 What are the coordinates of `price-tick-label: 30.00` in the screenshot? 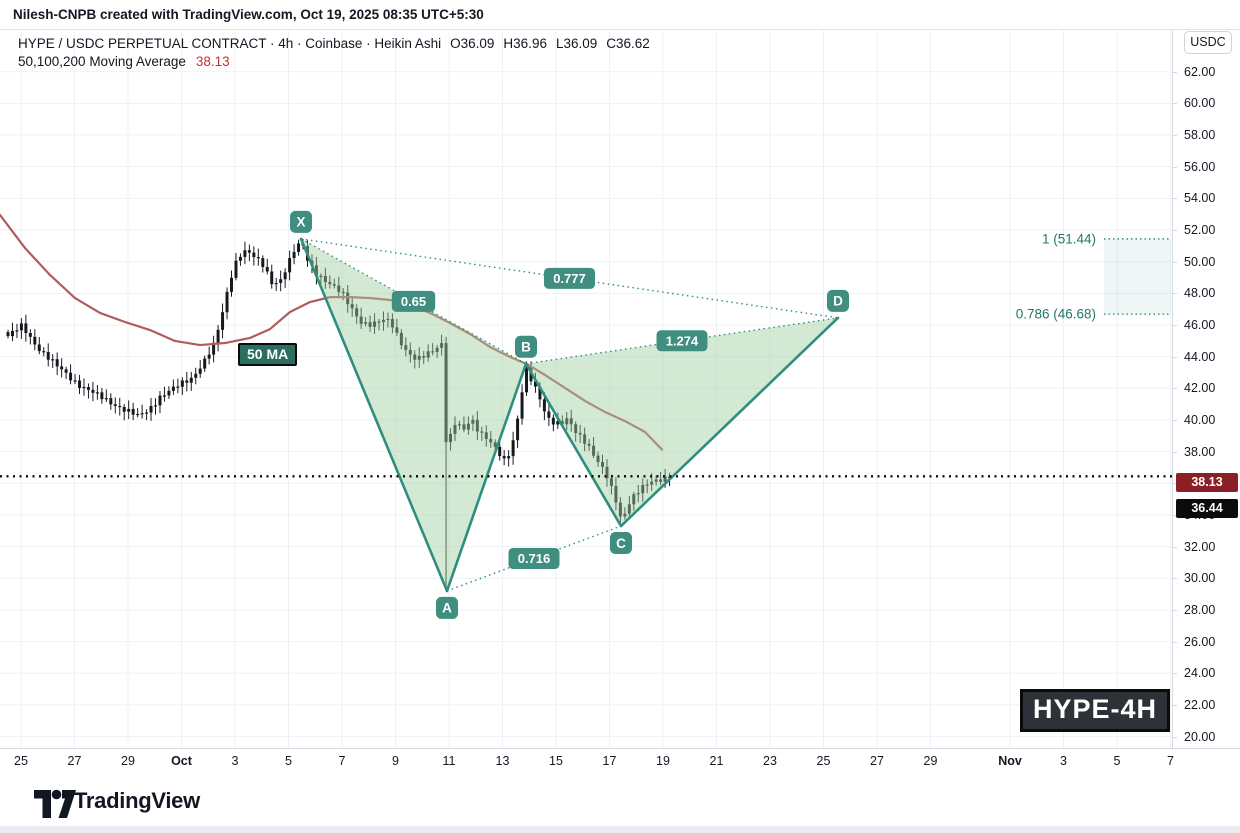 It's located at (1200, 578).